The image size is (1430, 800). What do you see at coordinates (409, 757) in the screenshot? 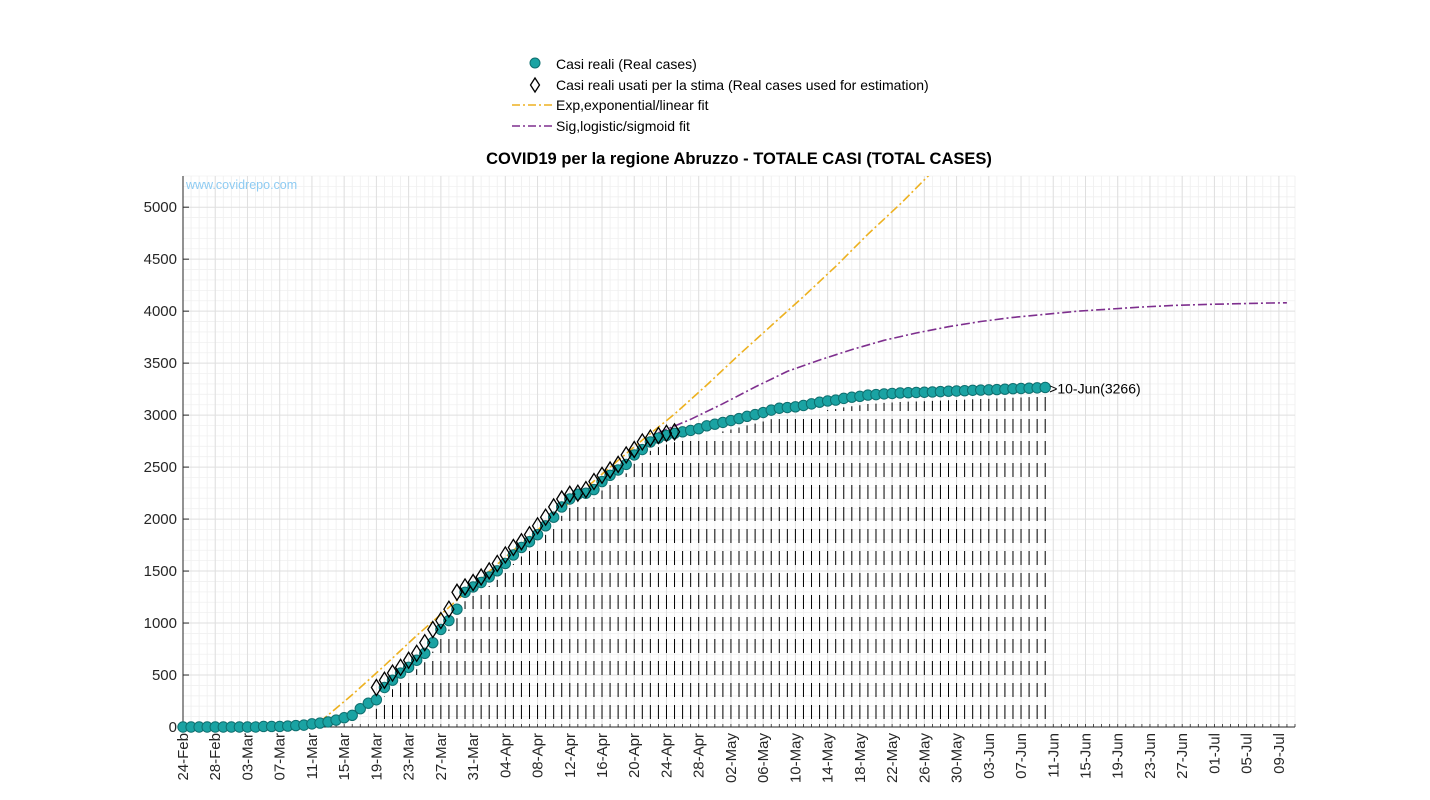
I see `x-tick-label: 23-Mar` at bounding box center [409, 757].